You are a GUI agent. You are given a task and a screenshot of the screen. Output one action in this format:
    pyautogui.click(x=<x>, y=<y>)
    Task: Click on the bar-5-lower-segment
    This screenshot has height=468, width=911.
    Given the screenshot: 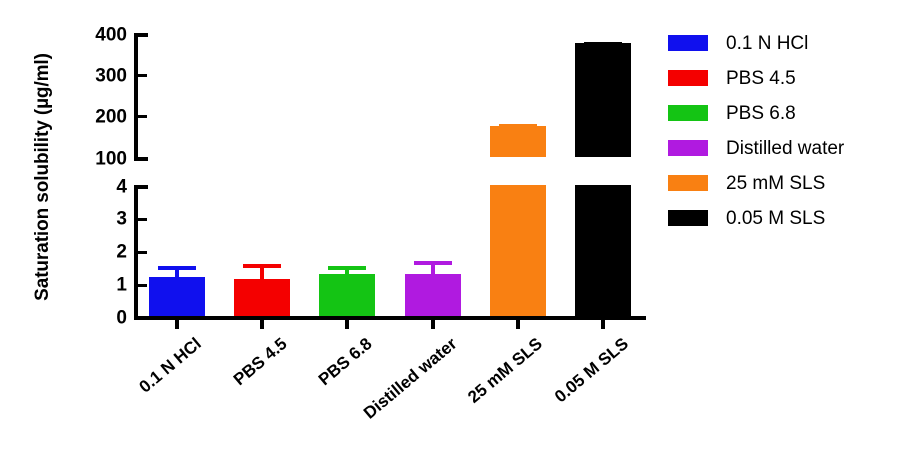 What is the action you would take?
    pyautogui.click(x=518, y=251)
    